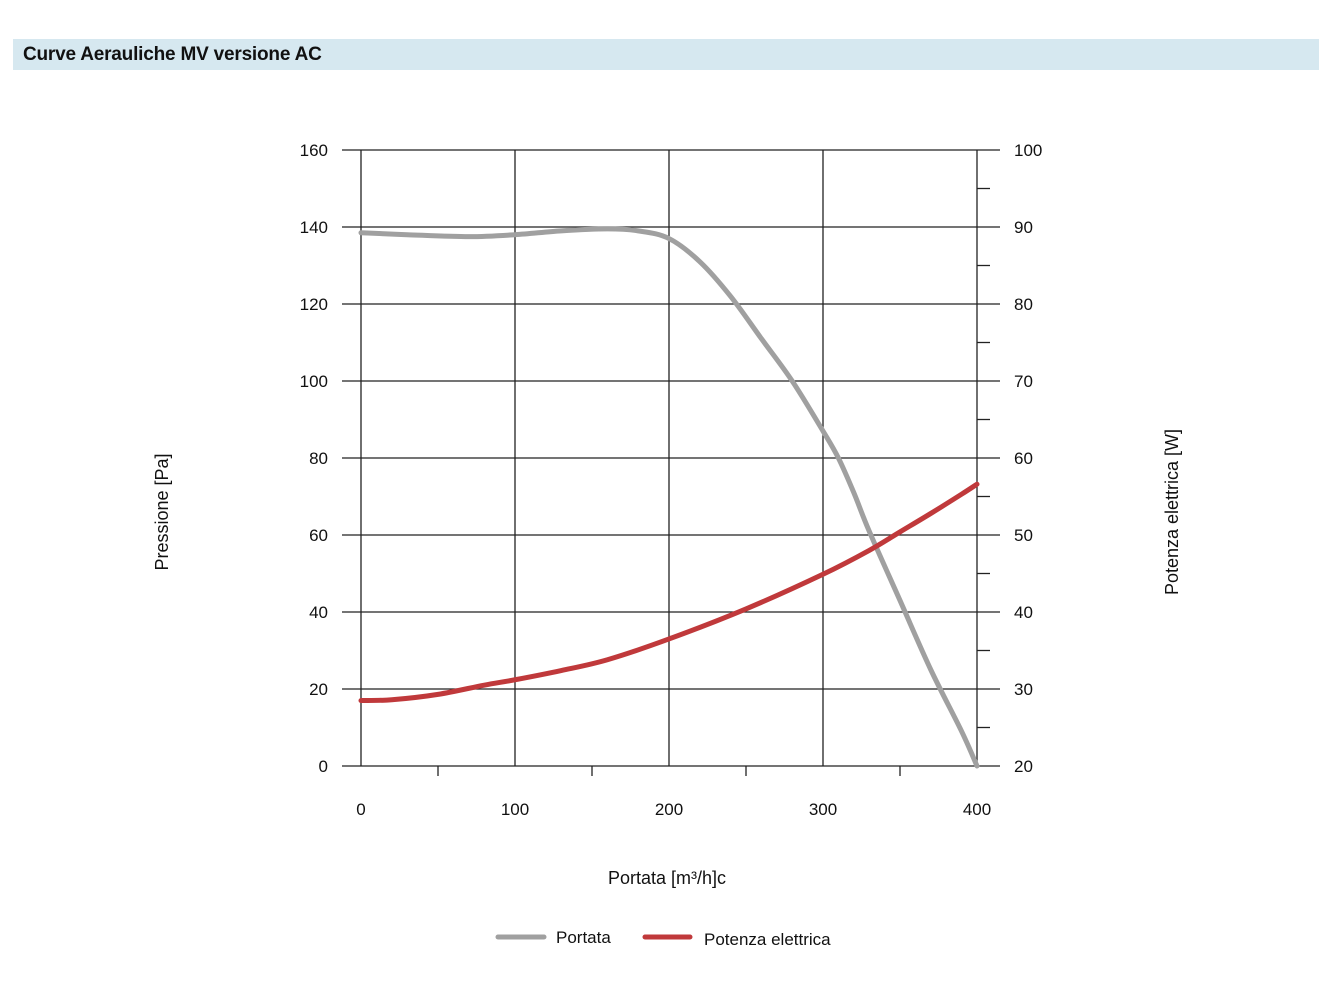  Describe the element at coordinates (1023, 381) in the screenshot. I see `y-right-tick-label: 70` at that location.